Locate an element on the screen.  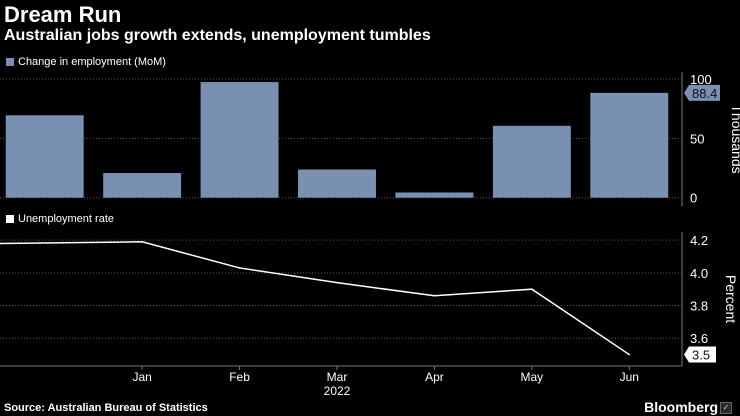
employment-last-value-box is located at coordinates (702, 92).